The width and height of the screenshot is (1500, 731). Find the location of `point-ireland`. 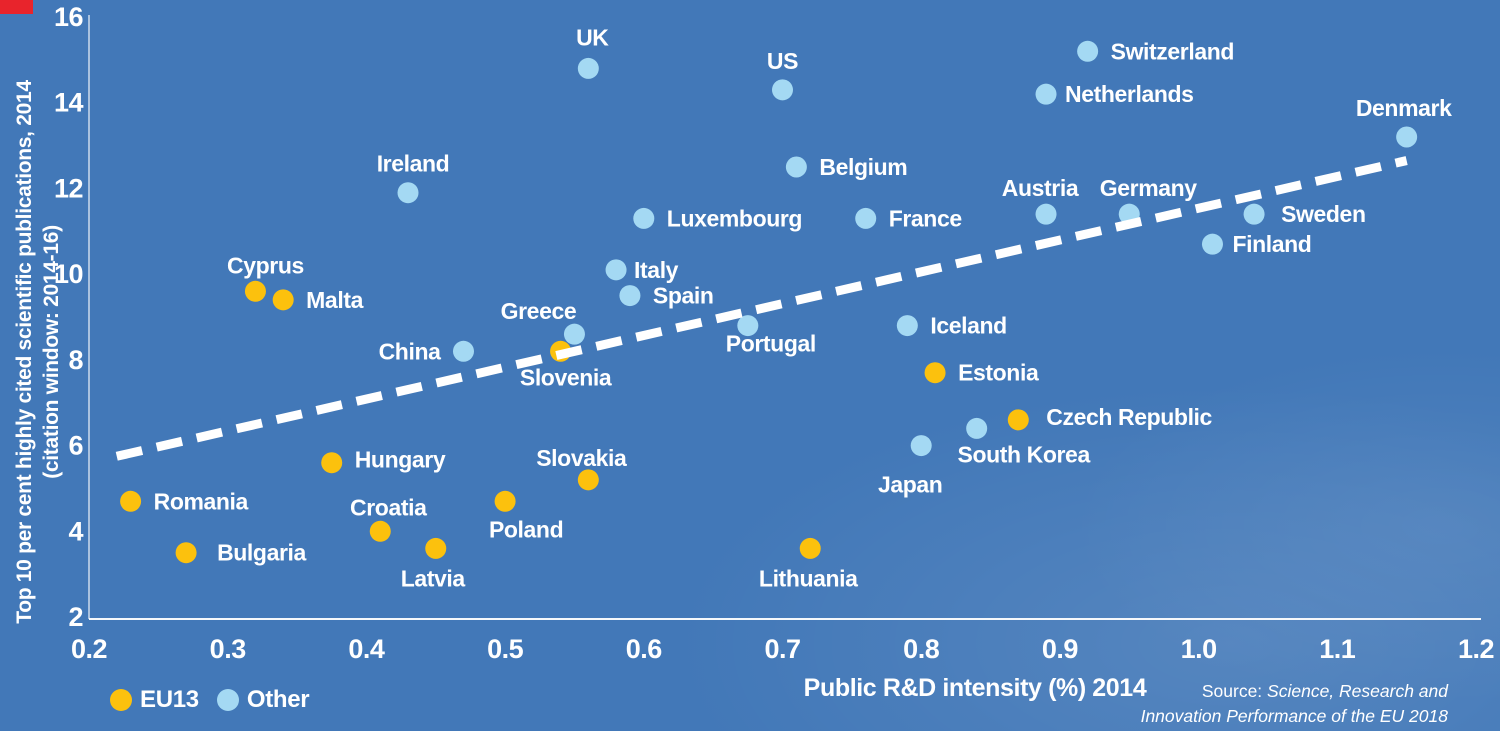

point-ireland is located at coordinates (408, 193).